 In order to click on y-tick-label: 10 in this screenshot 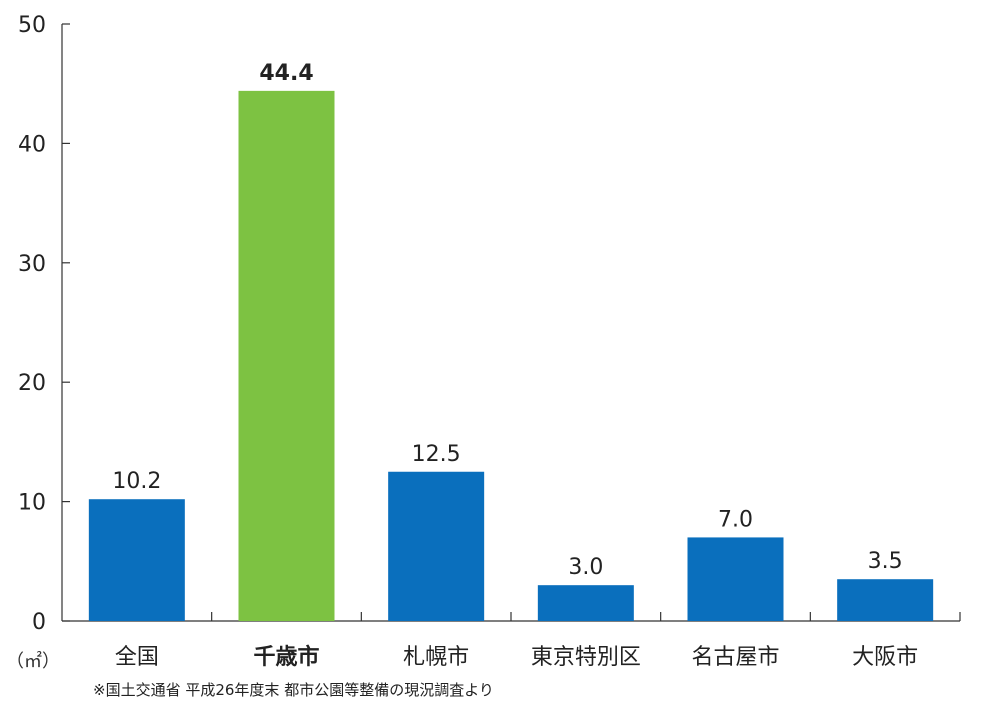, I will do `click(32, 503)`.